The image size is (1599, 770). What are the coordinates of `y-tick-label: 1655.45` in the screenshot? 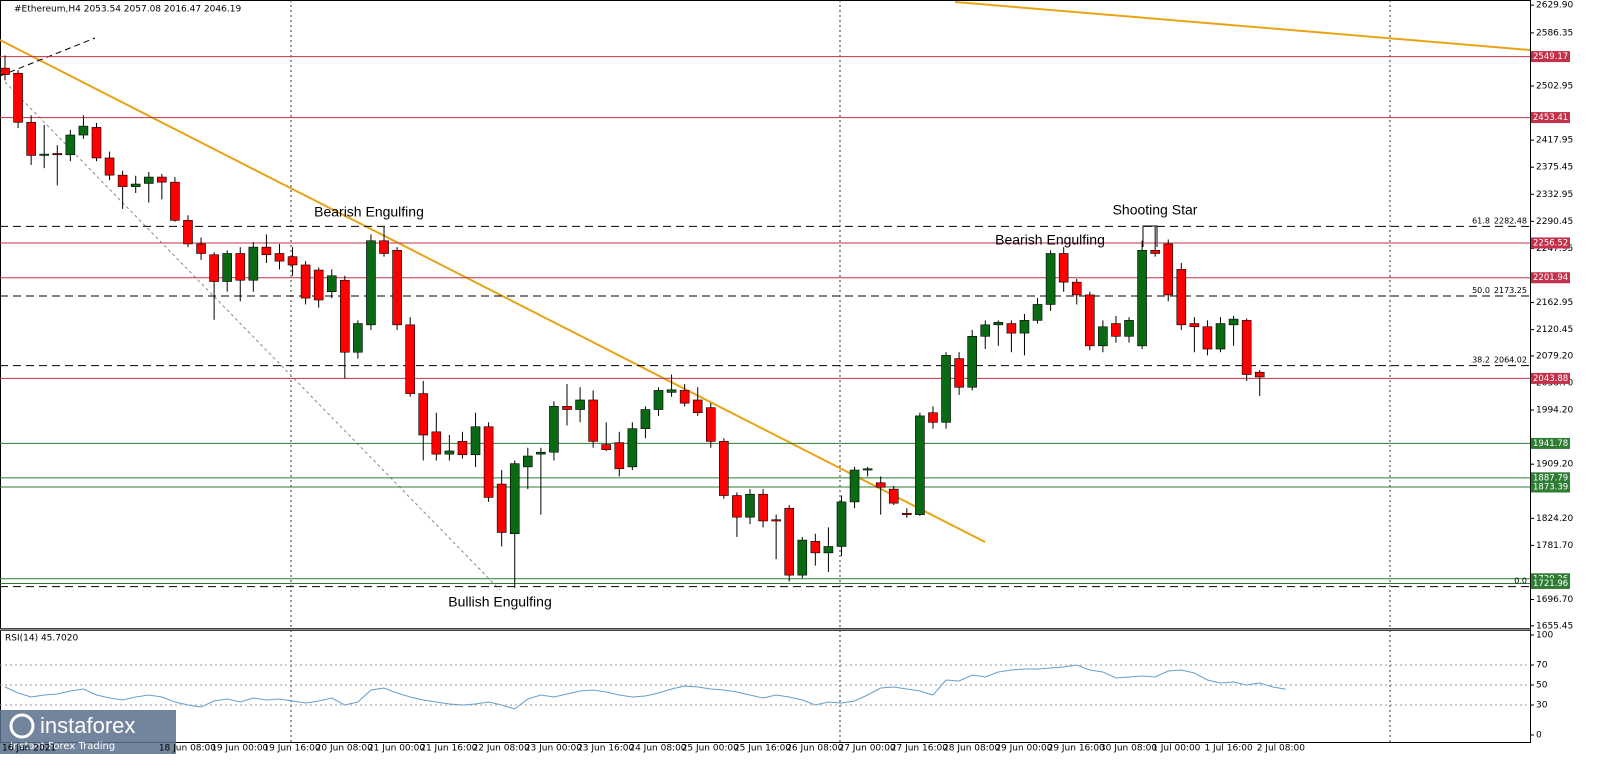 It's located at (1554, 626).